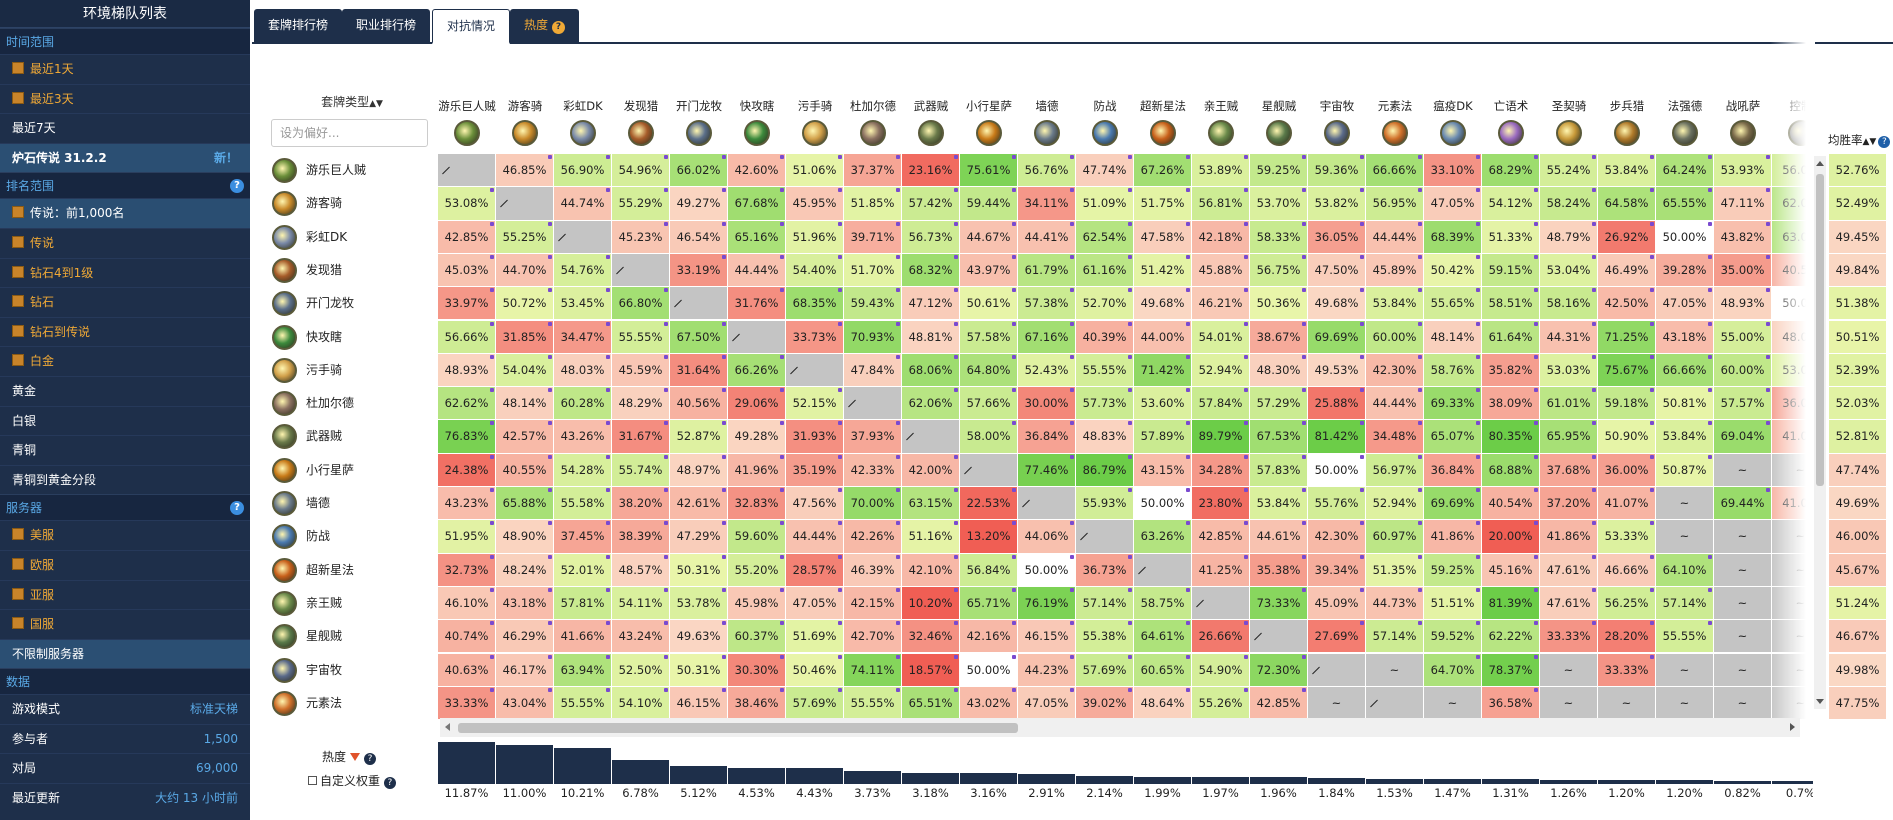  What do you see at coordinates (1220, 203) in the screenshot?
I see `matchup-cell: 56.81%` at bounding box center [1220, 203].